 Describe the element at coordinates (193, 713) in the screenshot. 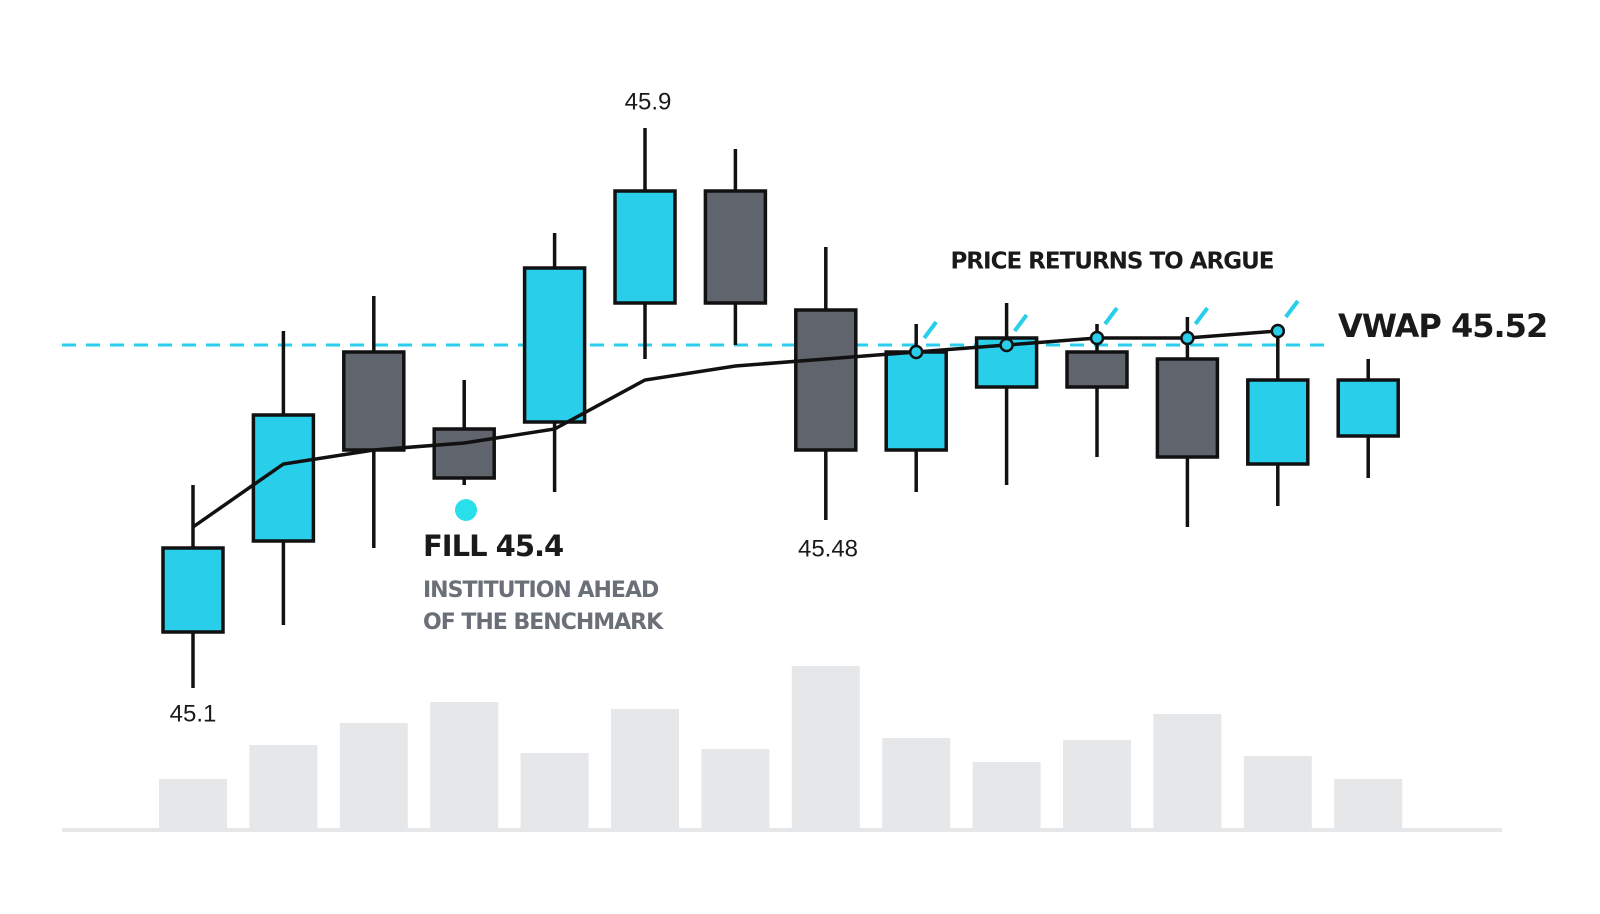

I see `low-label: 45.1` at that location.